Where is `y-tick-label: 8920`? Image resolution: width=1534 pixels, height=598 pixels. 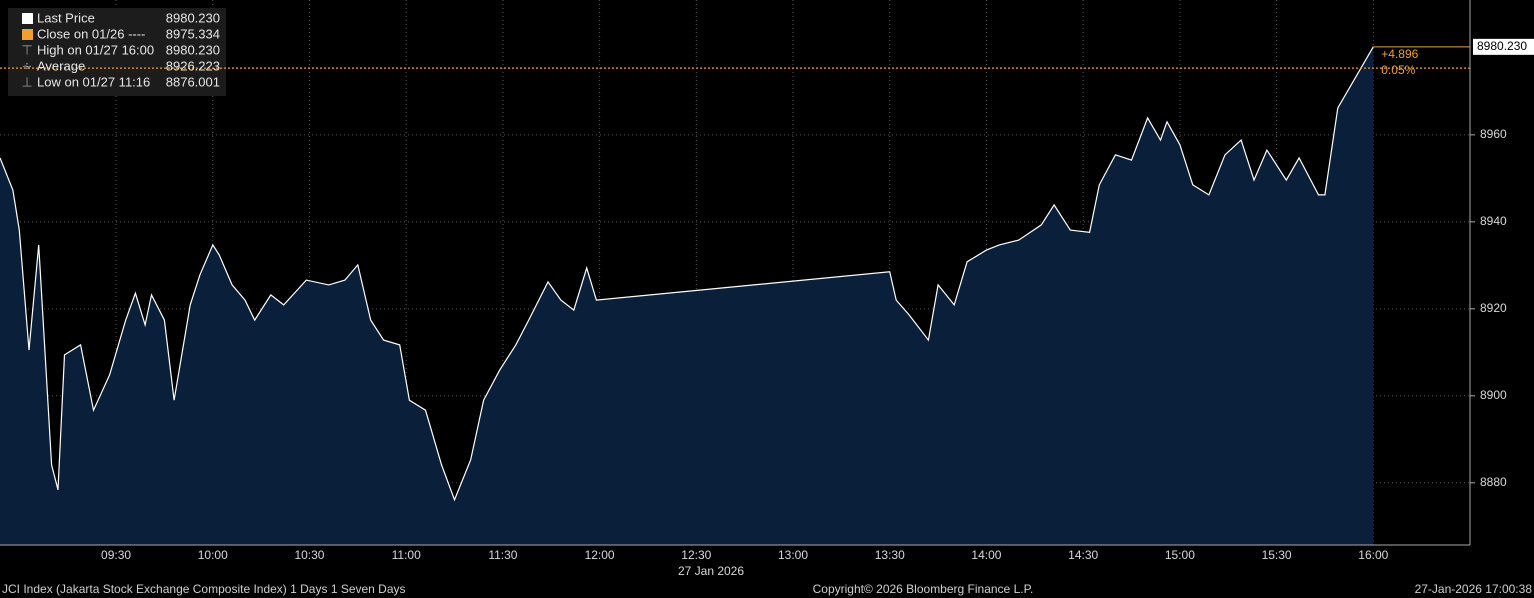 y-tick-label: 8920 is located at coordinates (1493, 308).